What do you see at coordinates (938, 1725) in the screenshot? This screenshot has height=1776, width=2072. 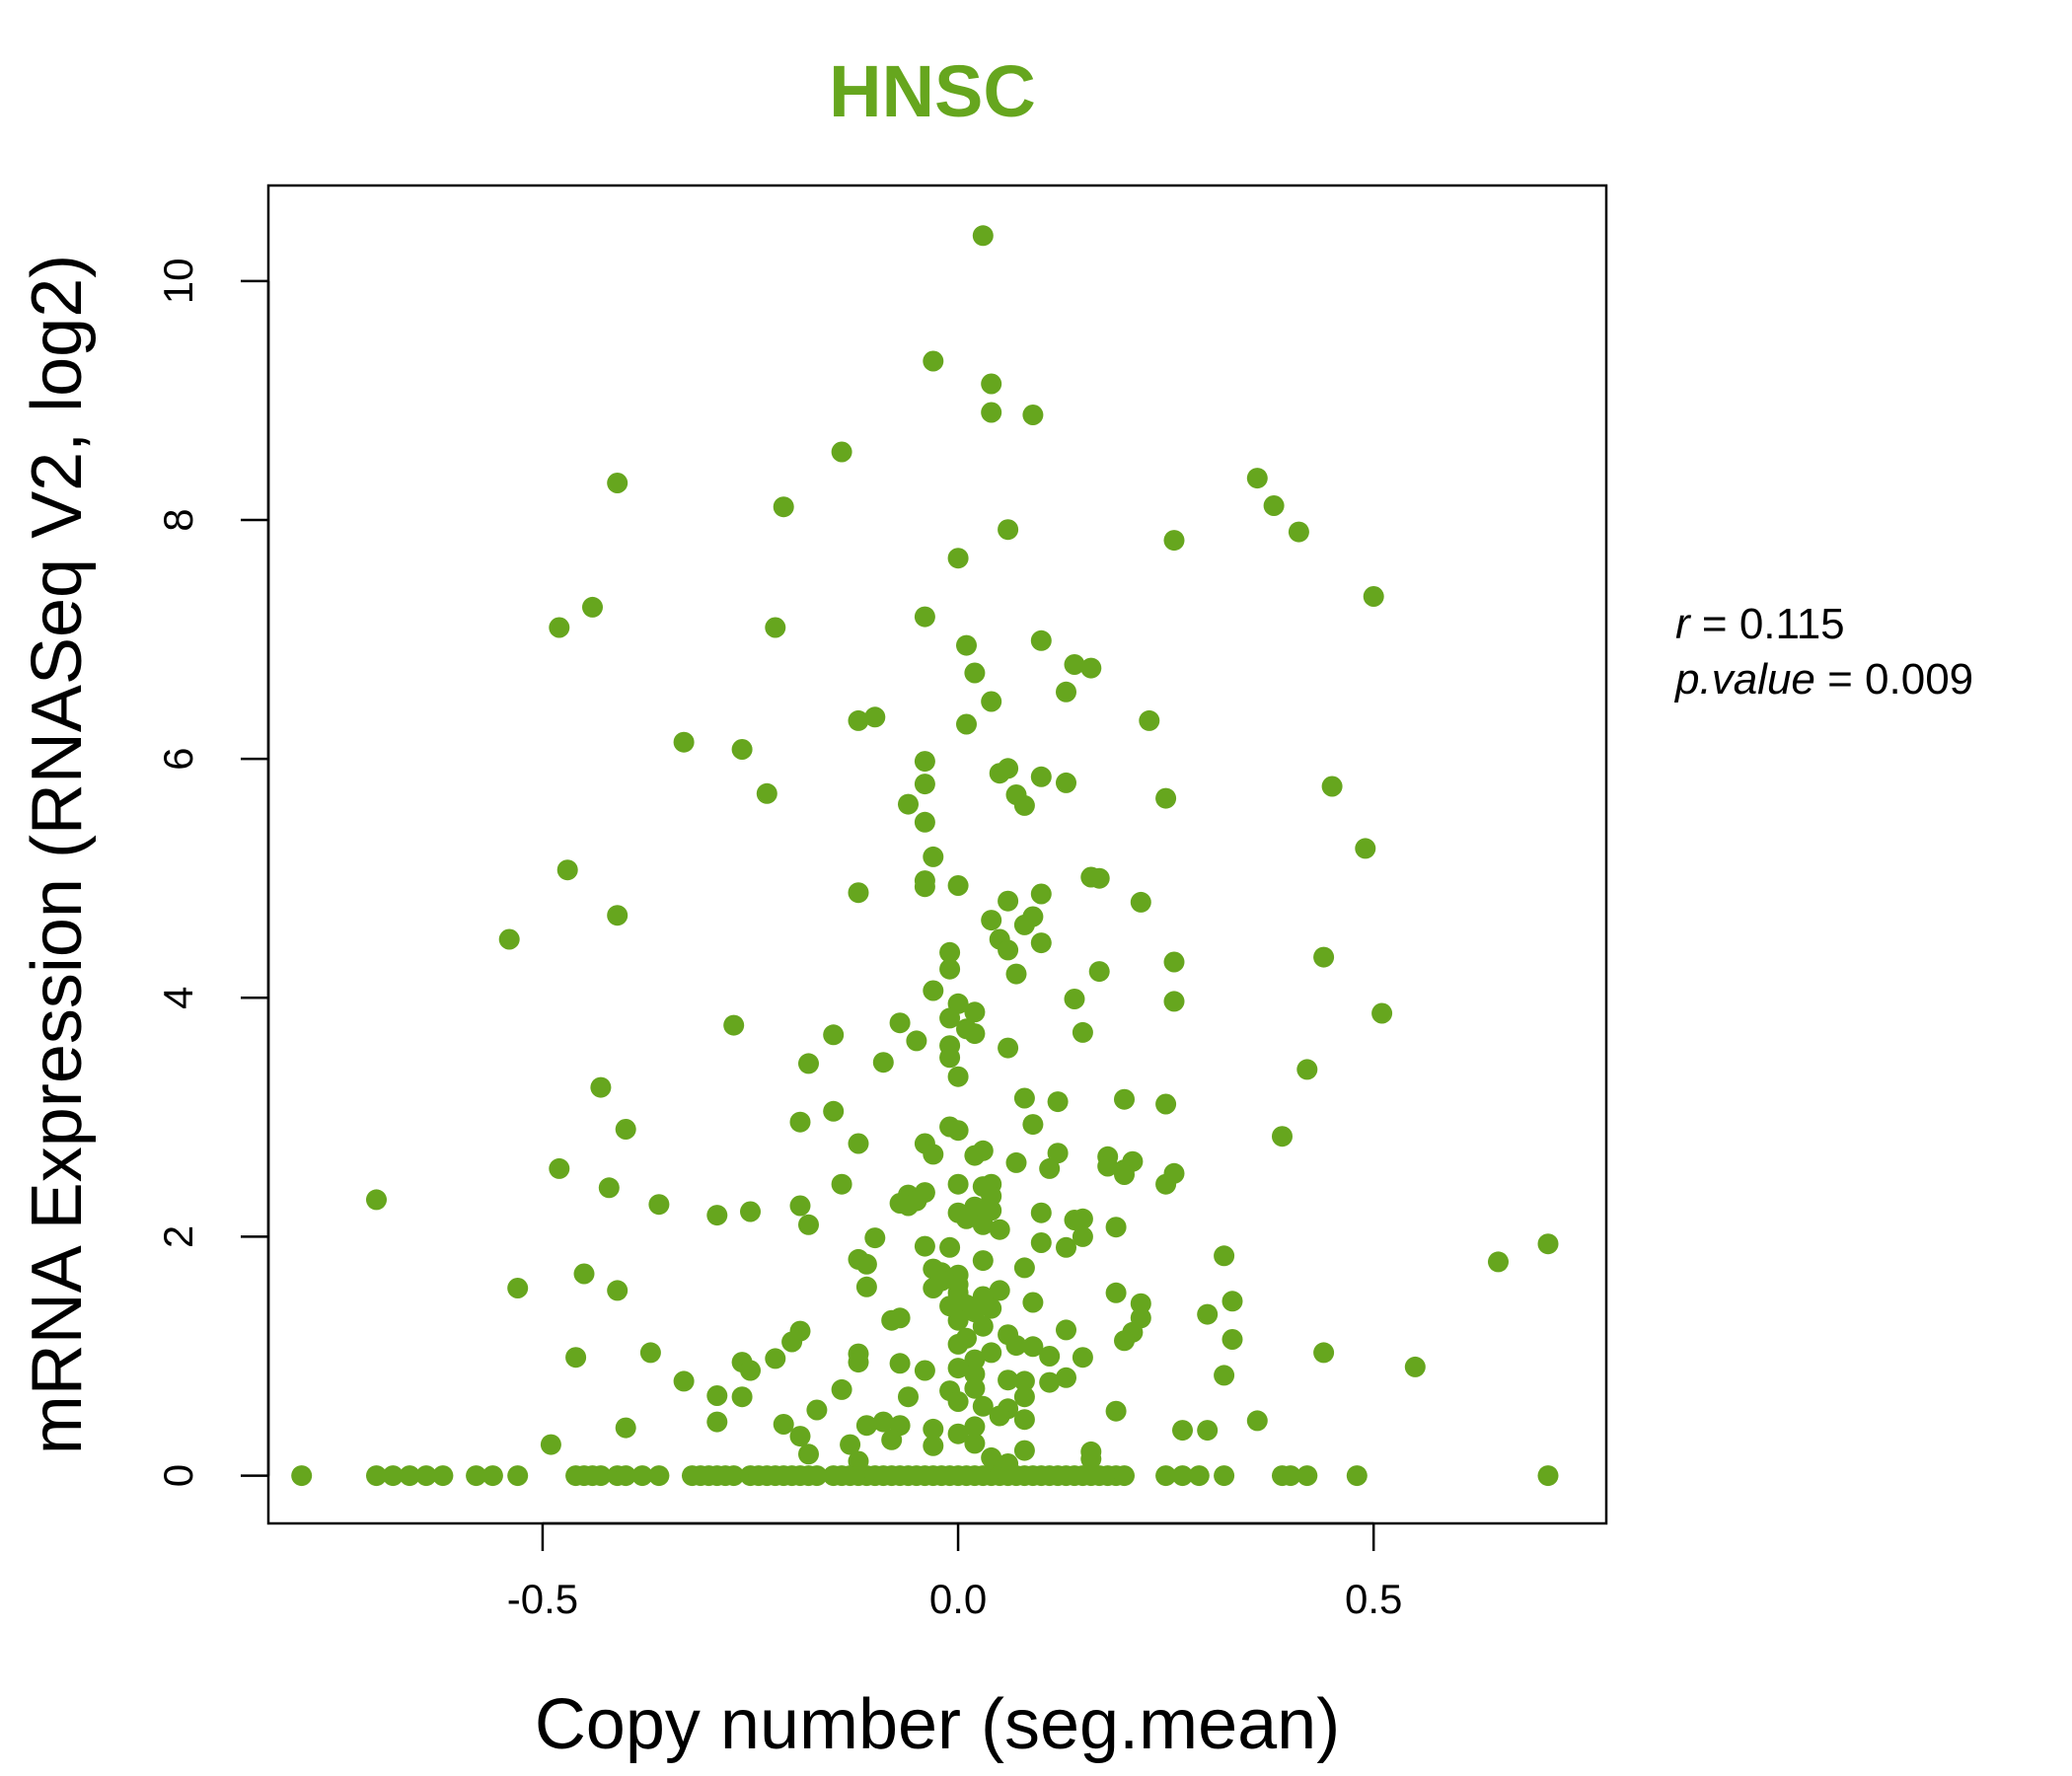 I see `x-axis-title: Copy number (seg.mean)` at bounding box center [938, 1725].